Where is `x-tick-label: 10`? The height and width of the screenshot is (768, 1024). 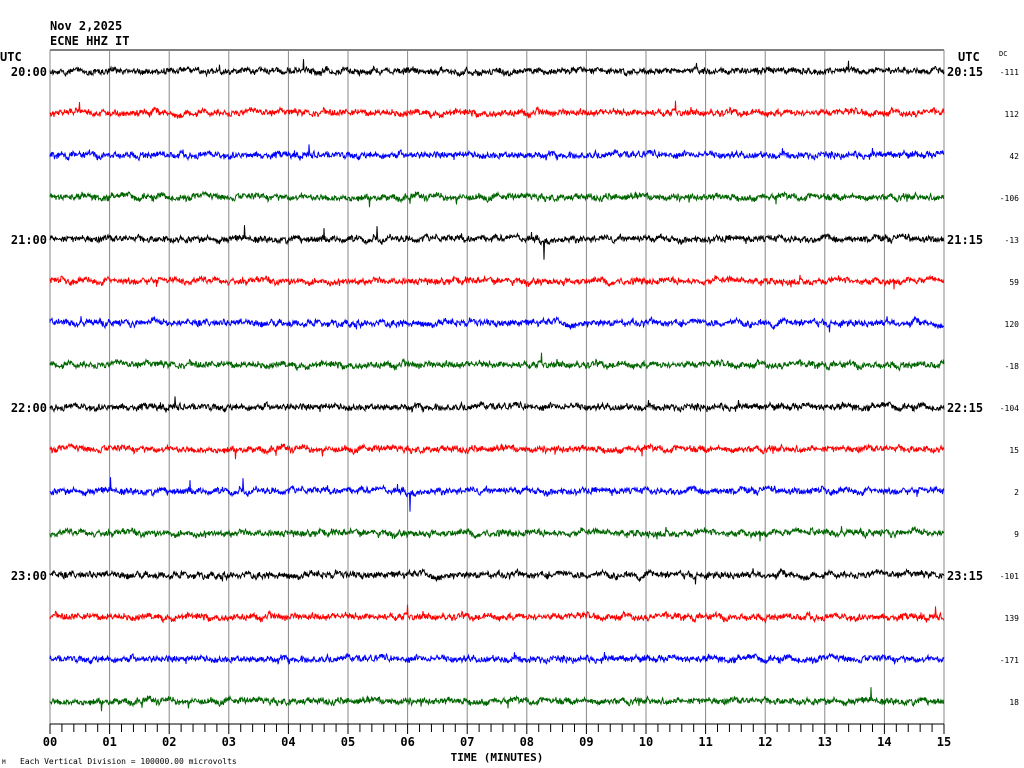
x-tick-label: 10 is located at coordinates (646, 742).